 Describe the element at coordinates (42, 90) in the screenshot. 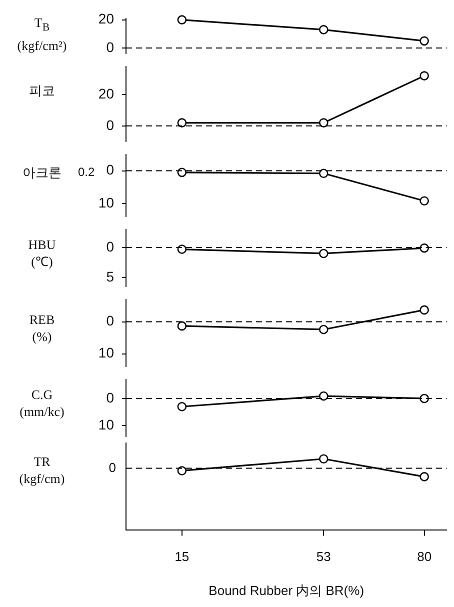

I see `y-axis-title: 피코` at that location.